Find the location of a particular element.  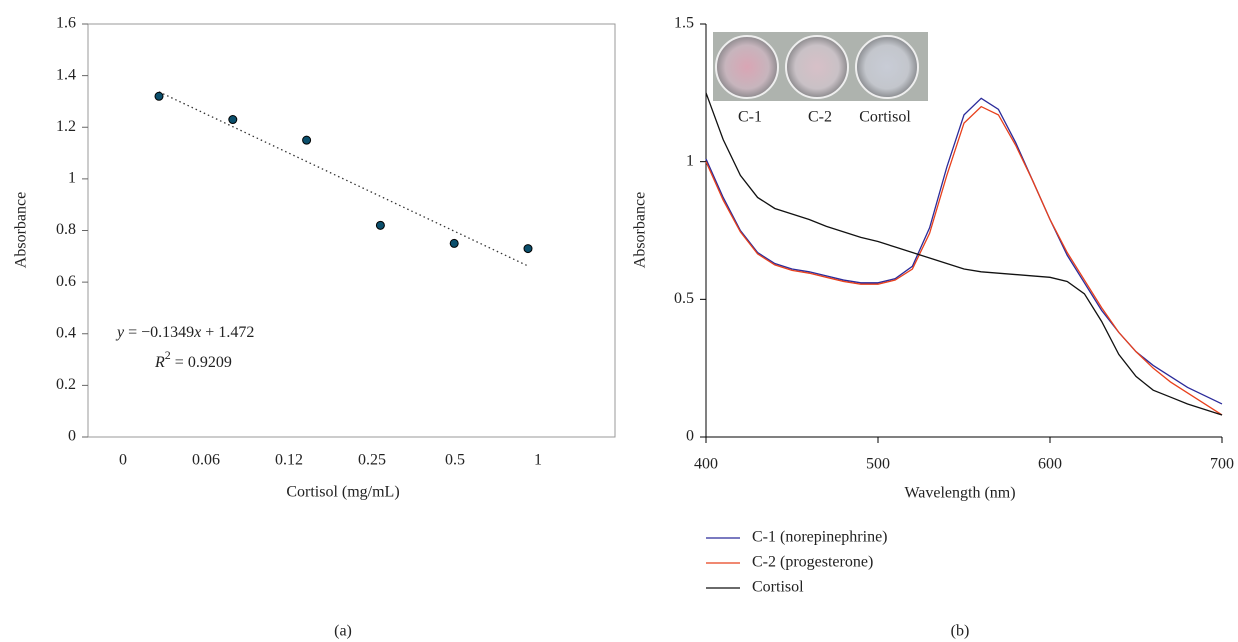

r-power: 2 is located at coordinates (168, 355).